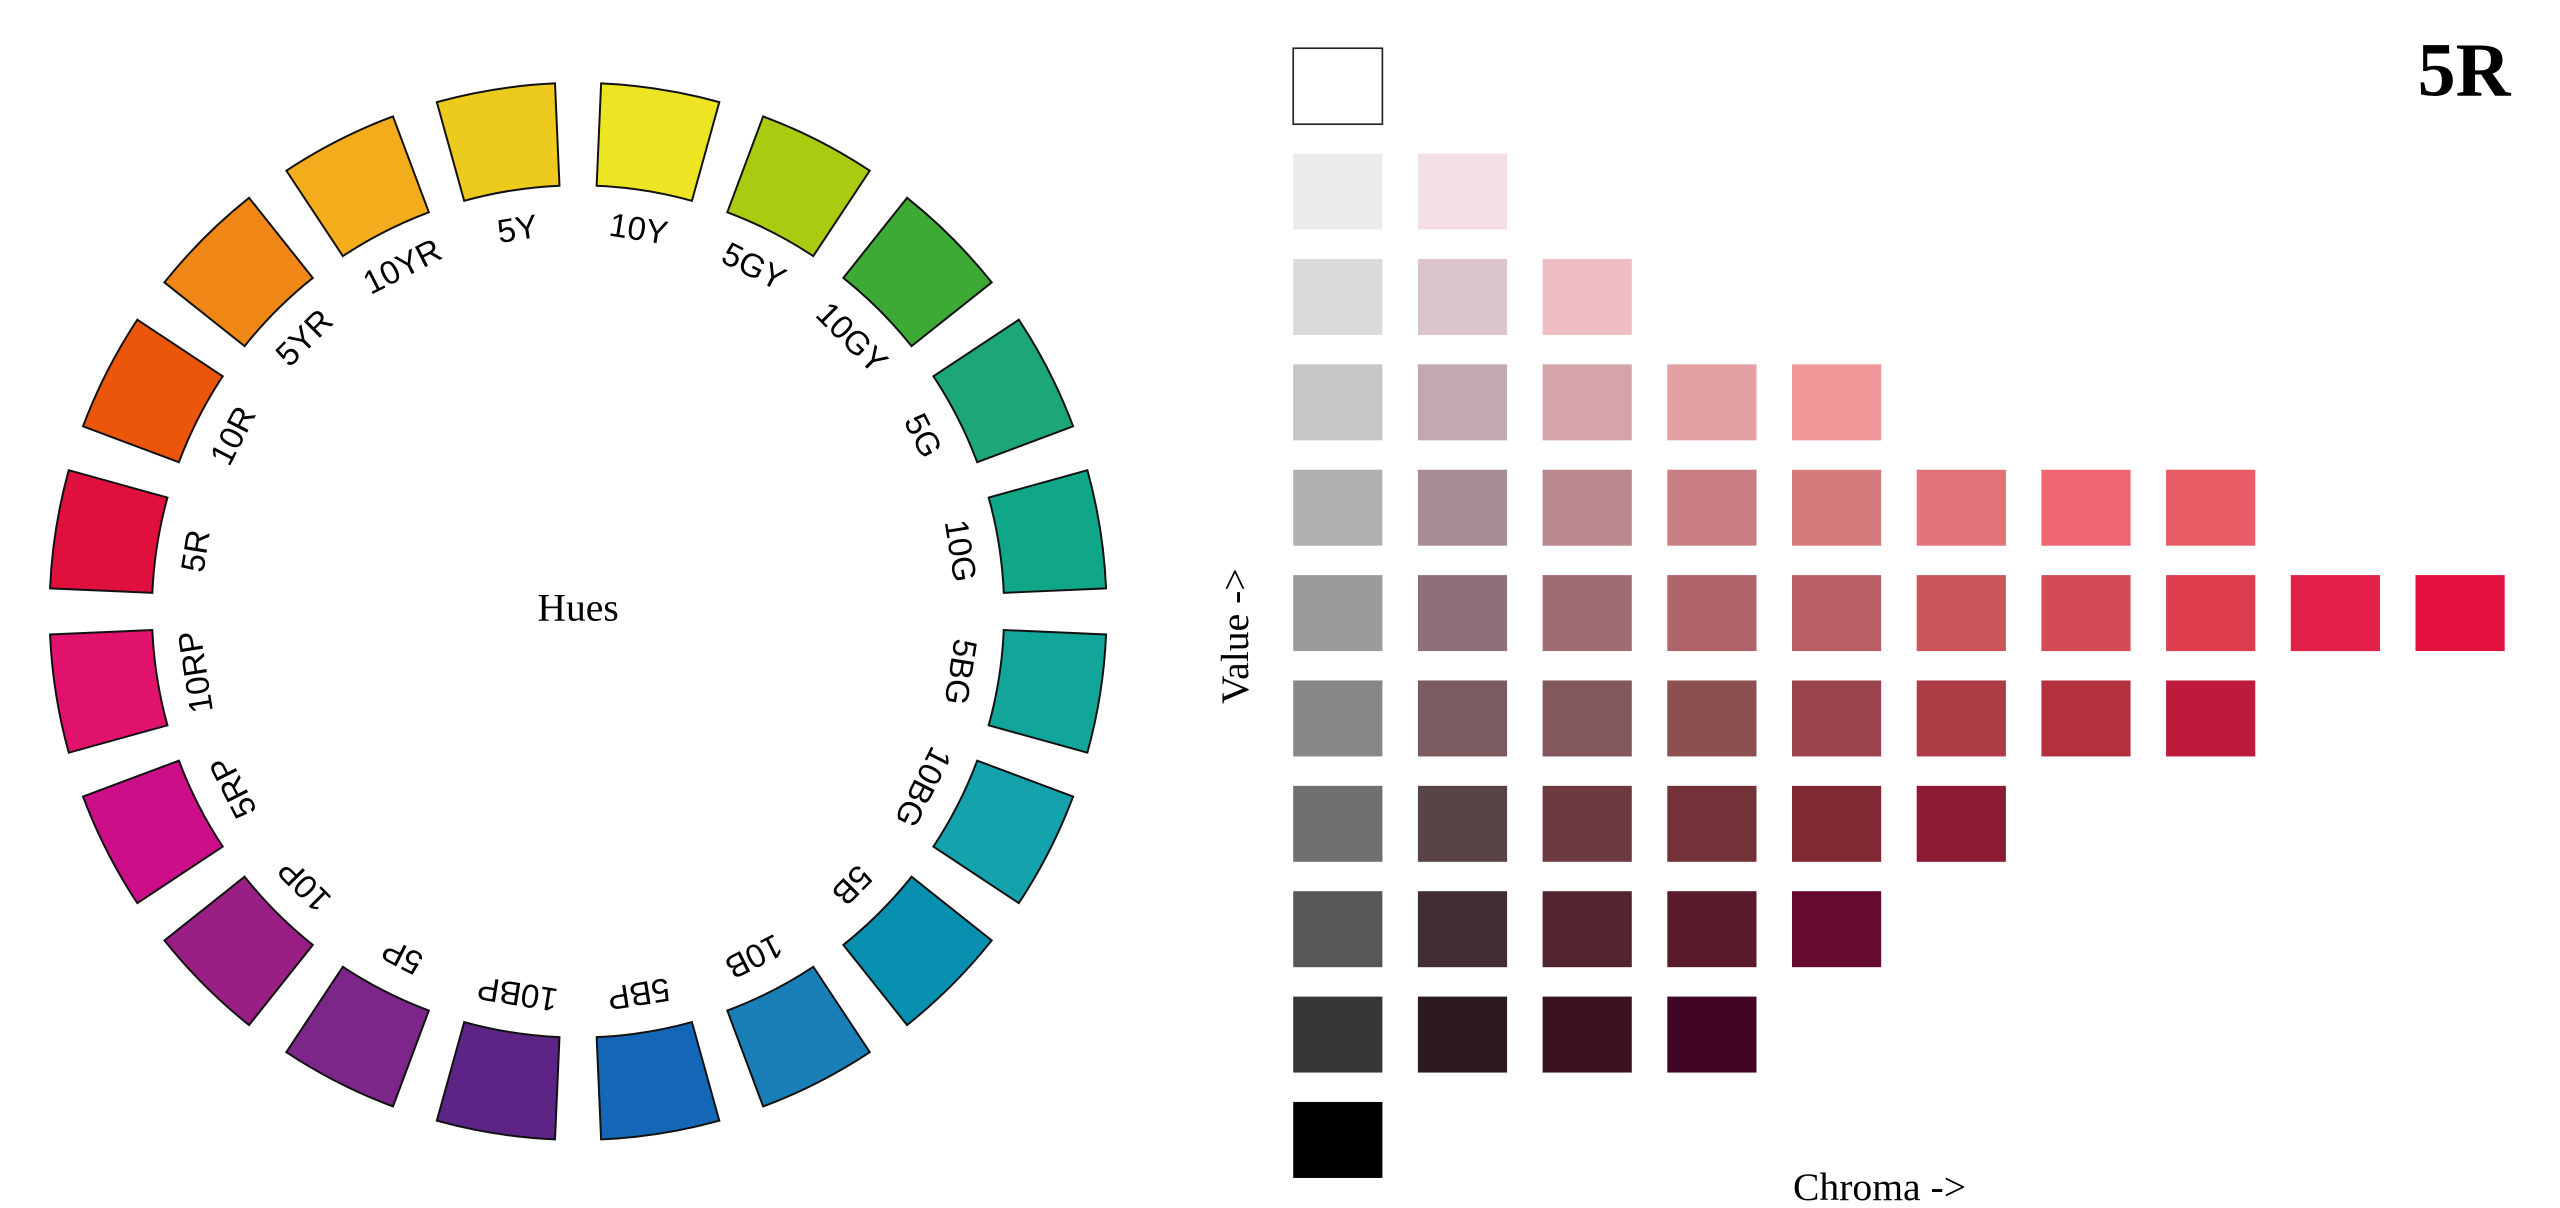 The height and width of the screenshot is (1208, 2560). I want to click on hue-label: 10BP, so click(518, 994).